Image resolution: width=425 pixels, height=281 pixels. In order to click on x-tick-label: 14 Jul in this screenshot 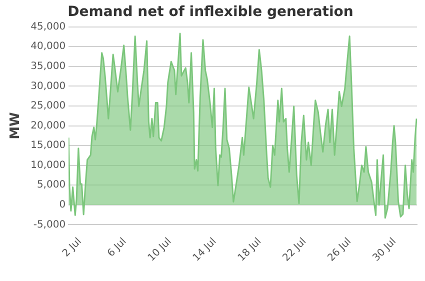, I will do `click(205, 250)`.